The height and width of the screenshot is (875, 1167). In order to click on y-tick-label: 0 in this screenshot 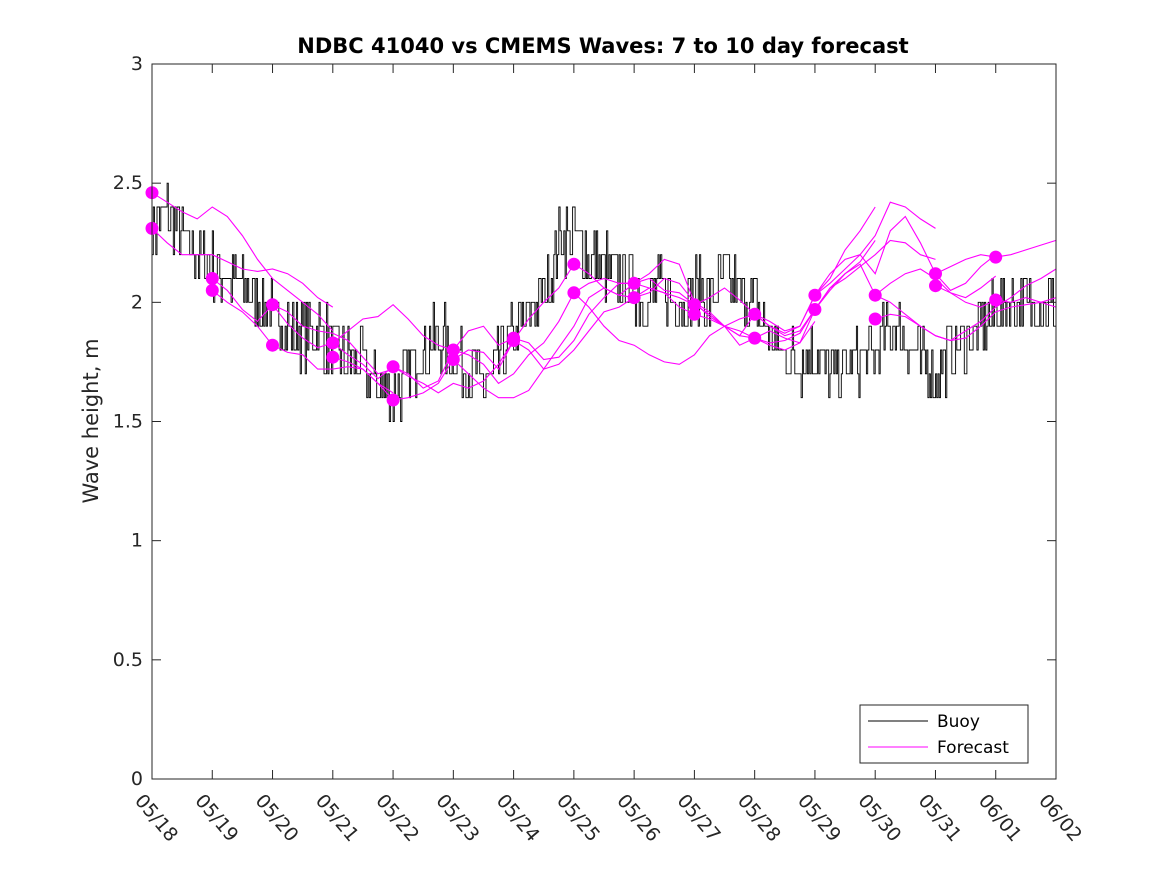, I will do `click(137, 779)`.